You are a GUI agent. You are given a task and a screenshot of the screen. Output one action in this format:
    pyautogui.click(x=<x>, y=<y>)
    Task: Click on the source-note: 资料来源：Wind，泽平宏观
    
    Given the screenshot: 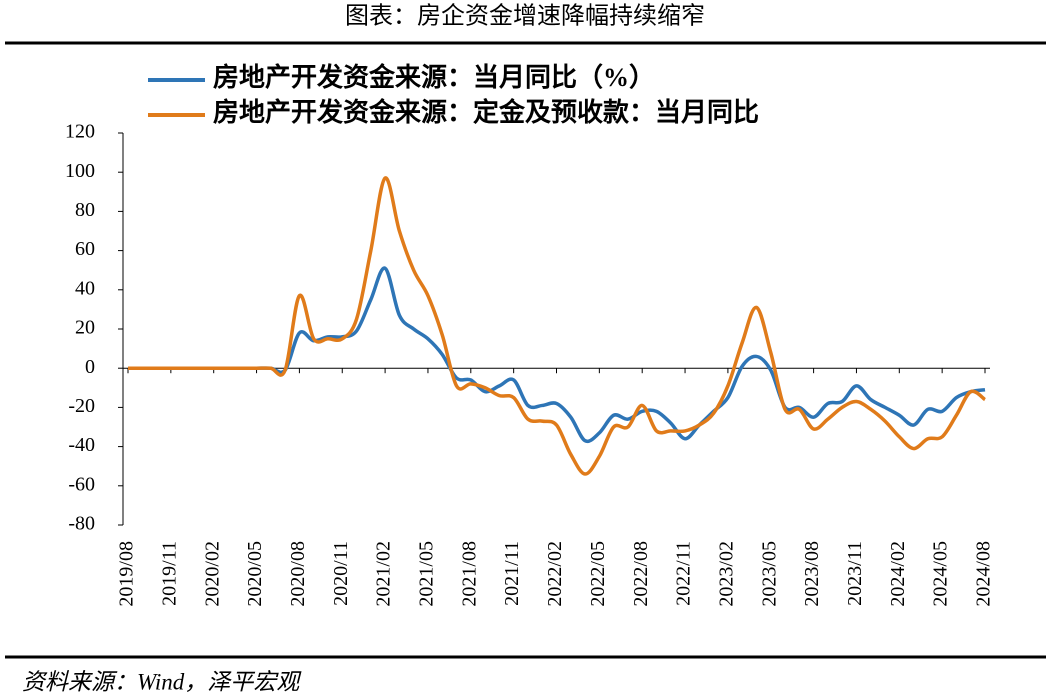 What is the action you would take?
    pyautogui.click(x=162, y=681)
    